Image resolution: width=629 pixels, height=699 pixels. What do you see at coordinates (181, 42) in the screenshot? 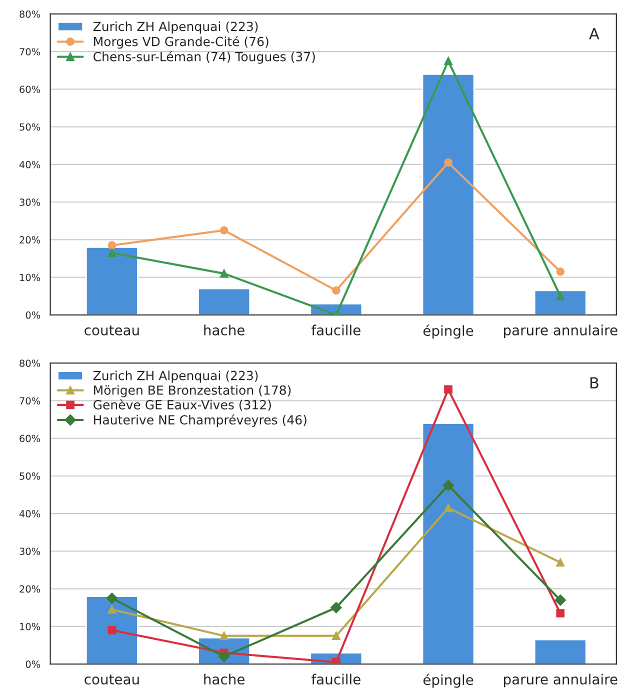
I see `legend-label: Morges VD Grande-Cité (76)` at bounding box center [181, 42].